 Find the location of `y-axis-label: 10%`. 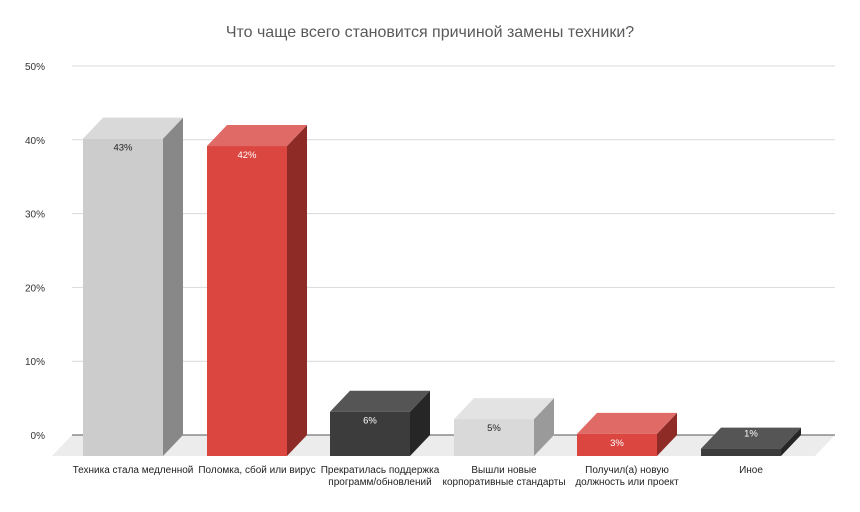

y-axis-label: 10% is located at coordinates (35, 362).